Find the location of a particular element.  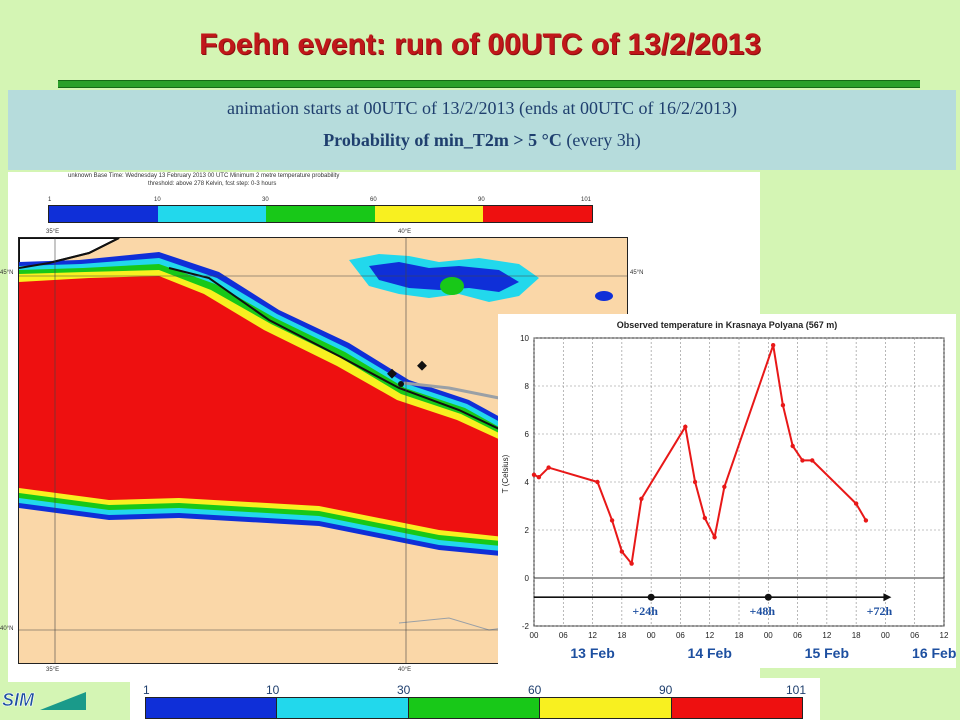

top-colorbar-tick: 60 is located at coordinates (373, 200).